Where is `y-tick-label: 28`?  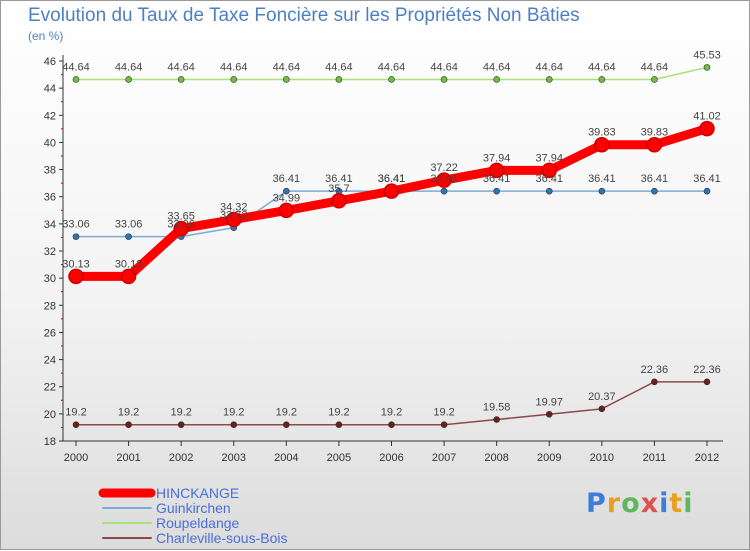
y-tick-label: 28 is located at coordinates (50, 306).